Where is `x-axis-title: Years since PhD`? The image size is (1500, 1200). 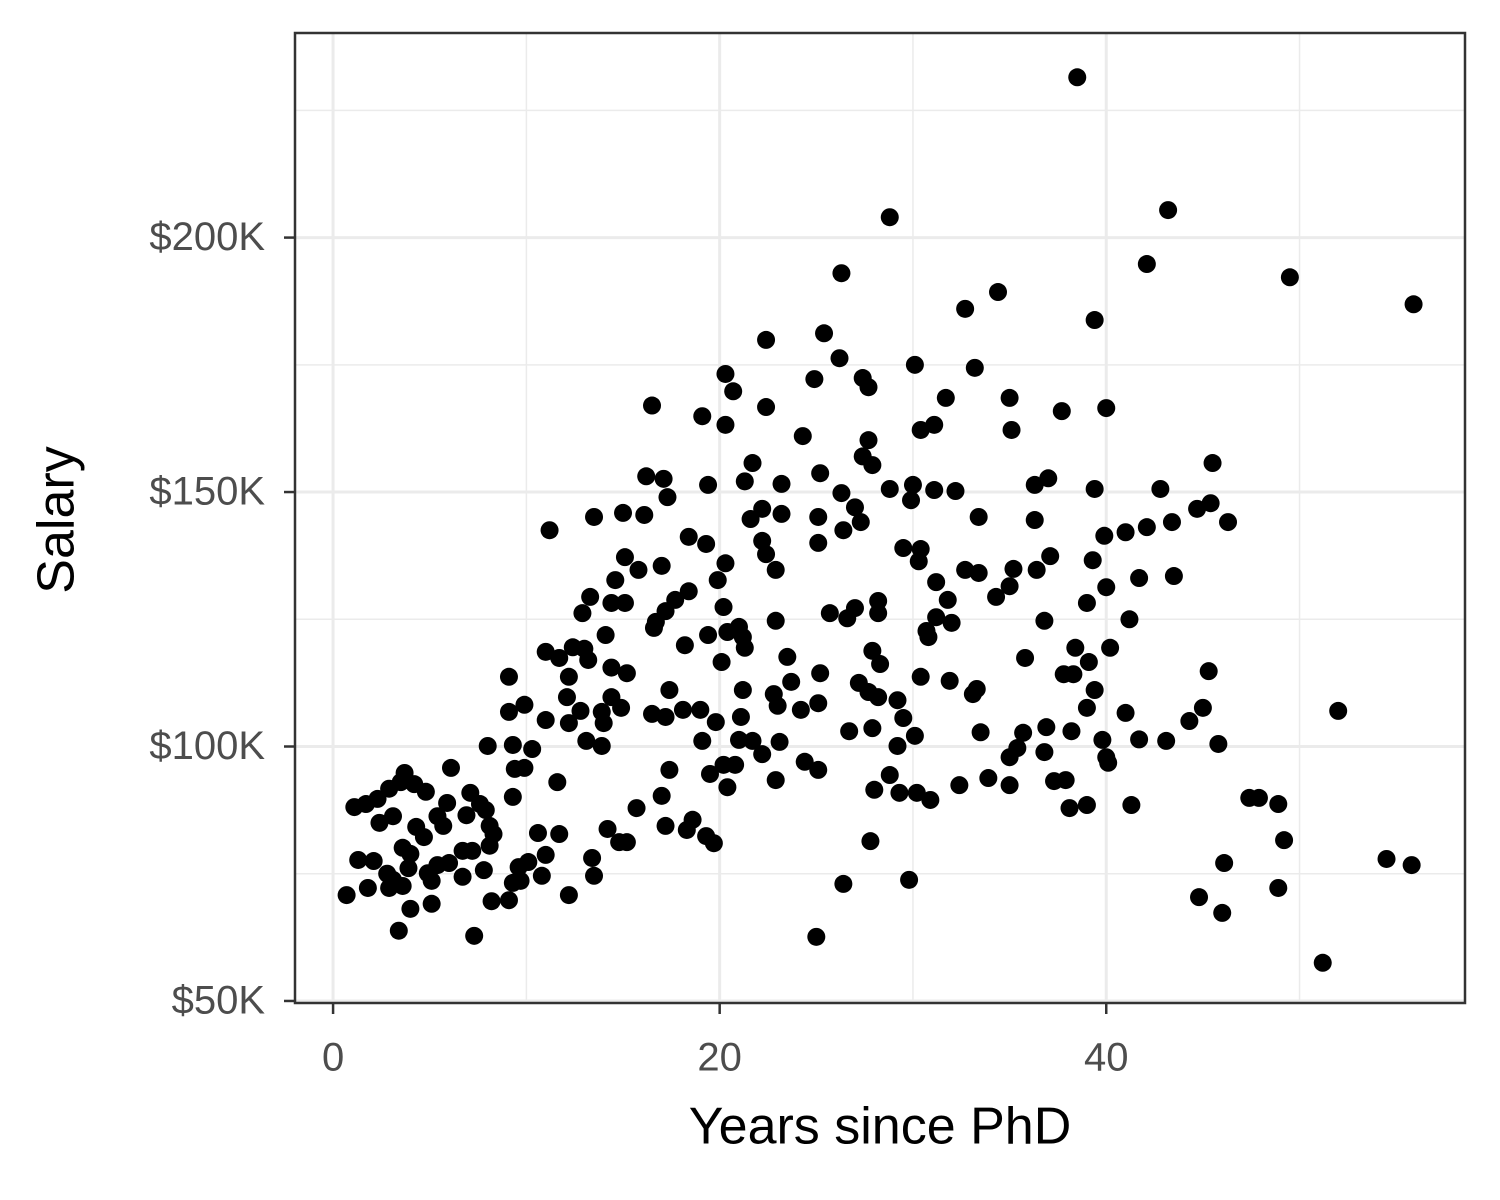
x-axis-title: Years since PhD is located at coordinates (880, 1127).